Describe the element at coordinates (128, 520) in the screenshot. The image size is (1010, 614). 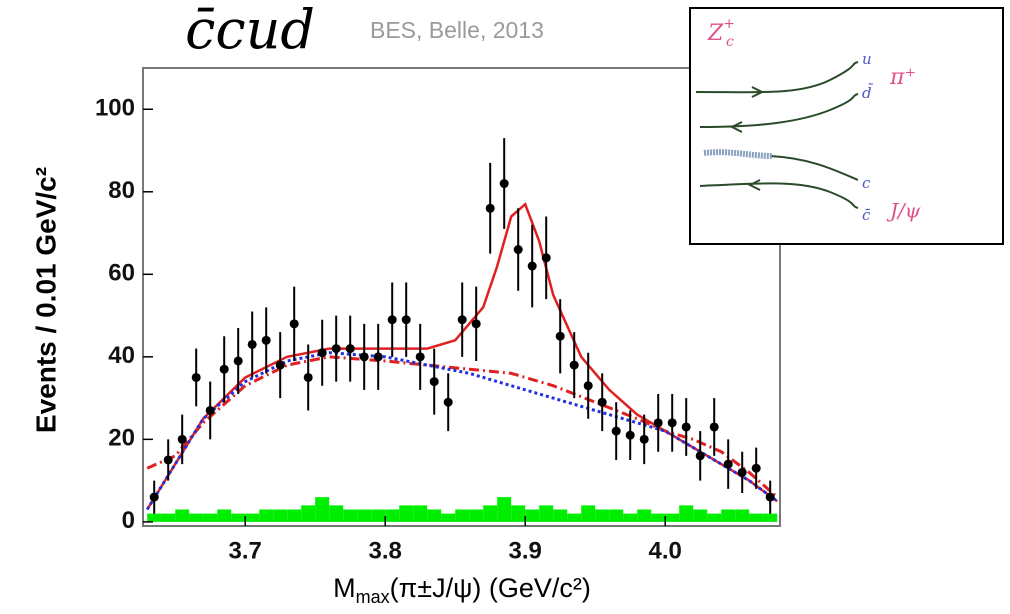
I see `y-tick-label: 0` at that location.